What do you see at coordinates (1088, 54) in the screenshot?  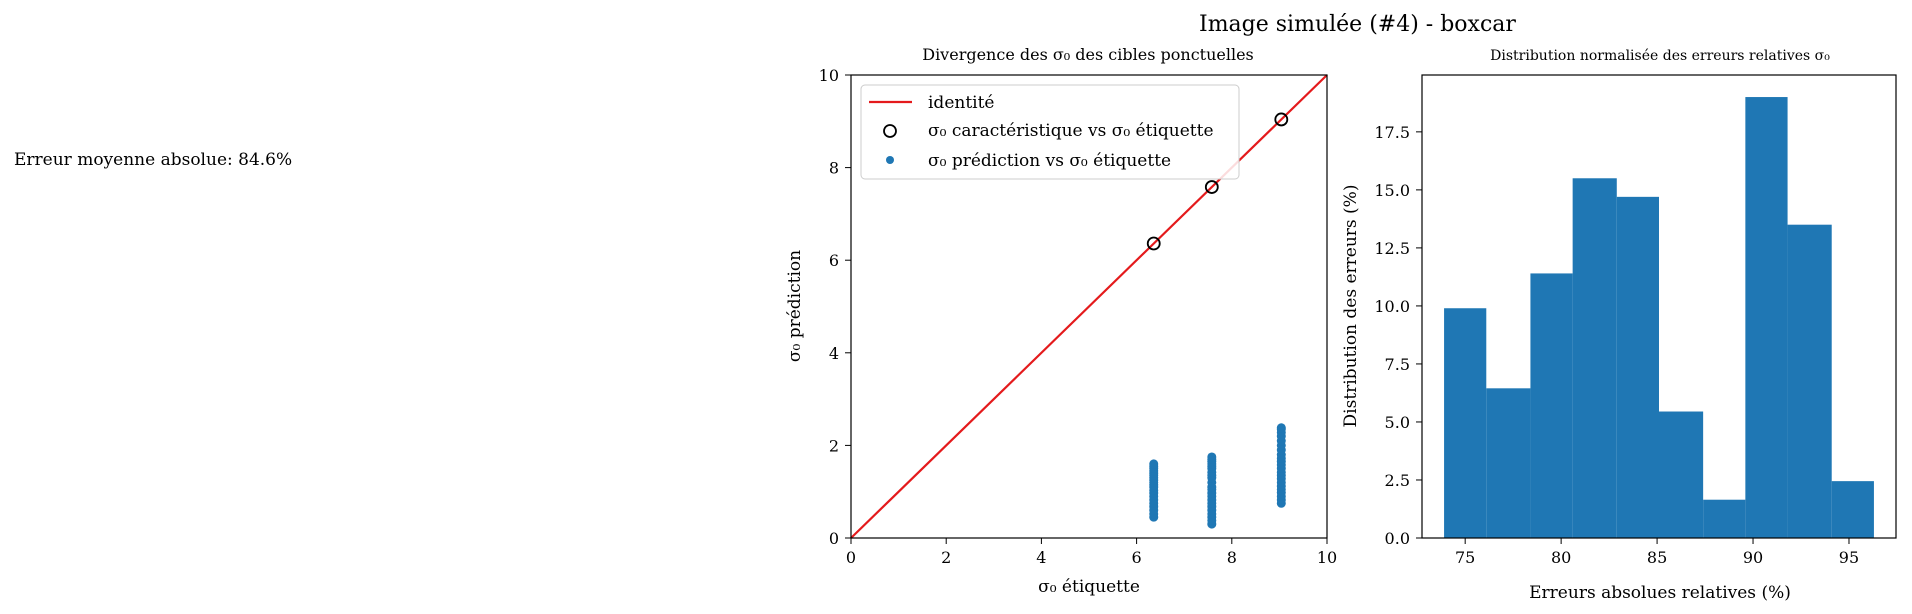 I see `scatter-title: Divergence des σ₀ des cibles ponctuelles` at bounding box center [1088, 54].